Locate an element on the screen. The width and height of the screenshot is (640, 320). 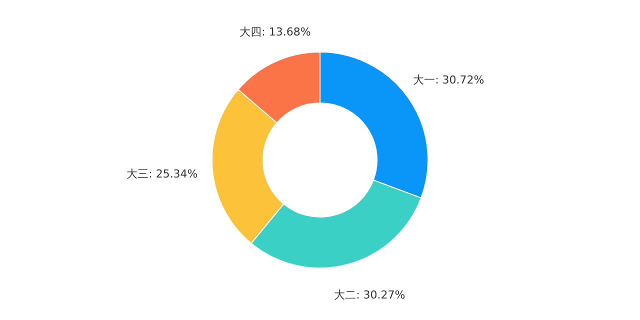
slice-label: 大一 is located at coordinates (424, 79).